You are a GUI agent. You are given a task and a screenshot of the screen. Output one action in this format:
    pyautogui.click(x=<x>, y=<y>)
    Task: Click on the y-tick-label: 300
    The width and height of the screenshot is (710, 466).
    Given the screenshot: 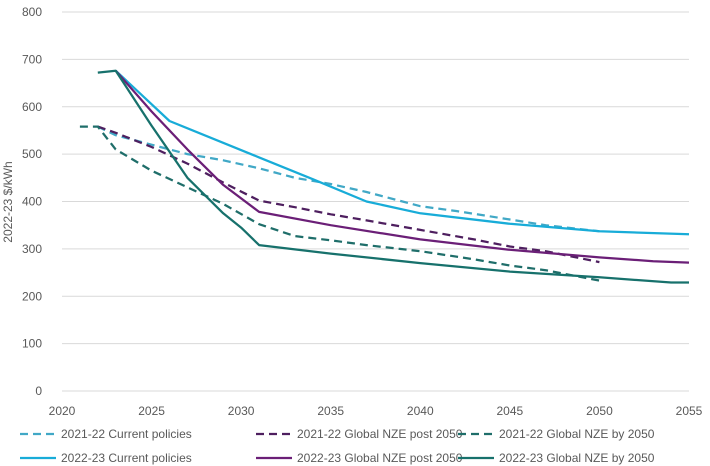 What is the action you would take?
    pyautogui.click(x=32, y=249)
    